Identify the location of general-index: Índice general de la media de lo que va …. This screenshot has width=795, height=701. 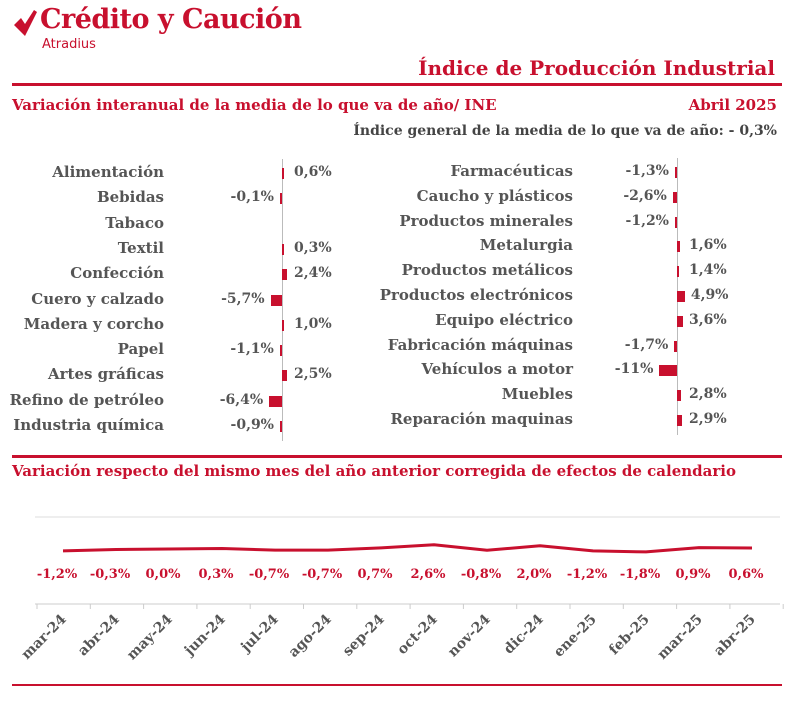
(565, 131).